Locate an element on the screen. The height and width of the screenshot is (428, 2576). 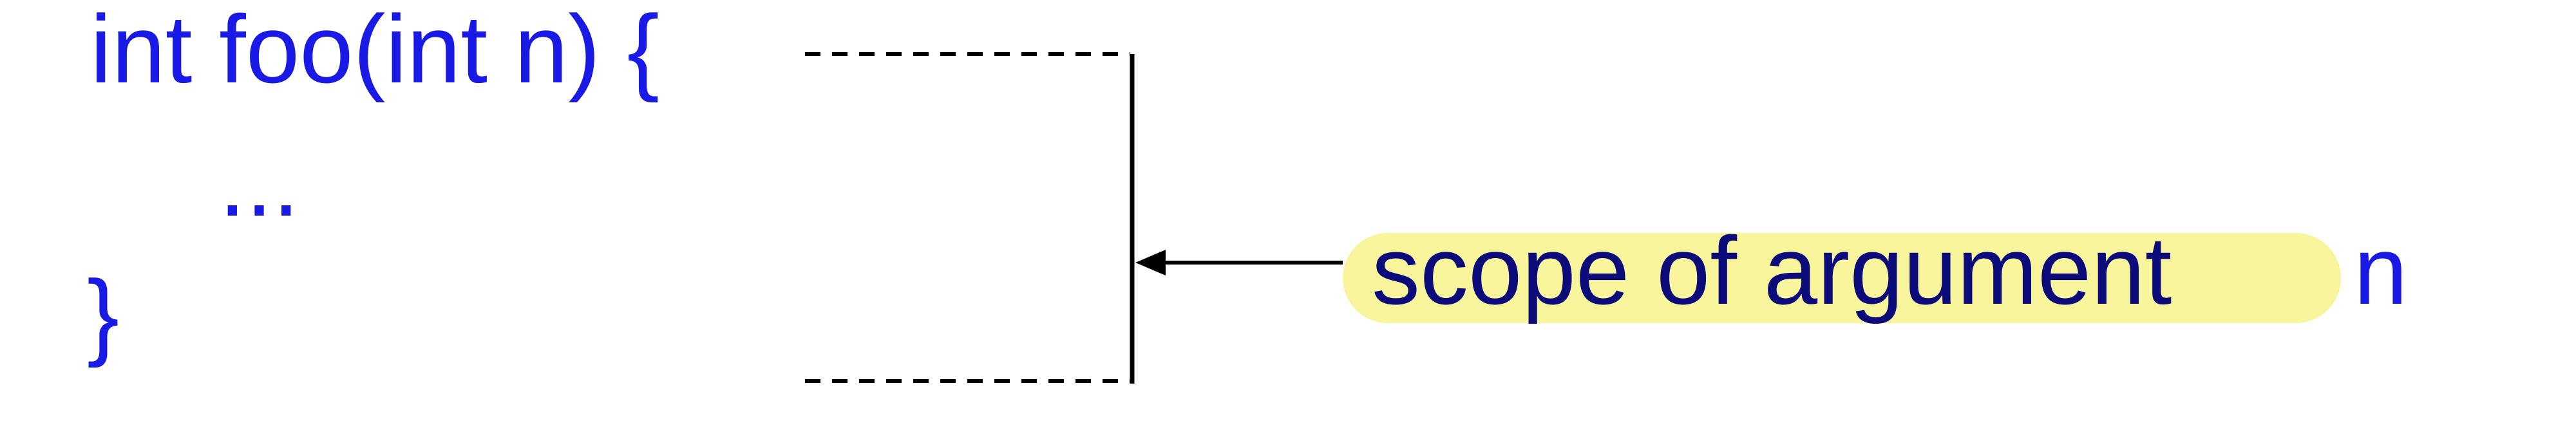
scope-label: scope of argument is located at coordinates (1772, 270).